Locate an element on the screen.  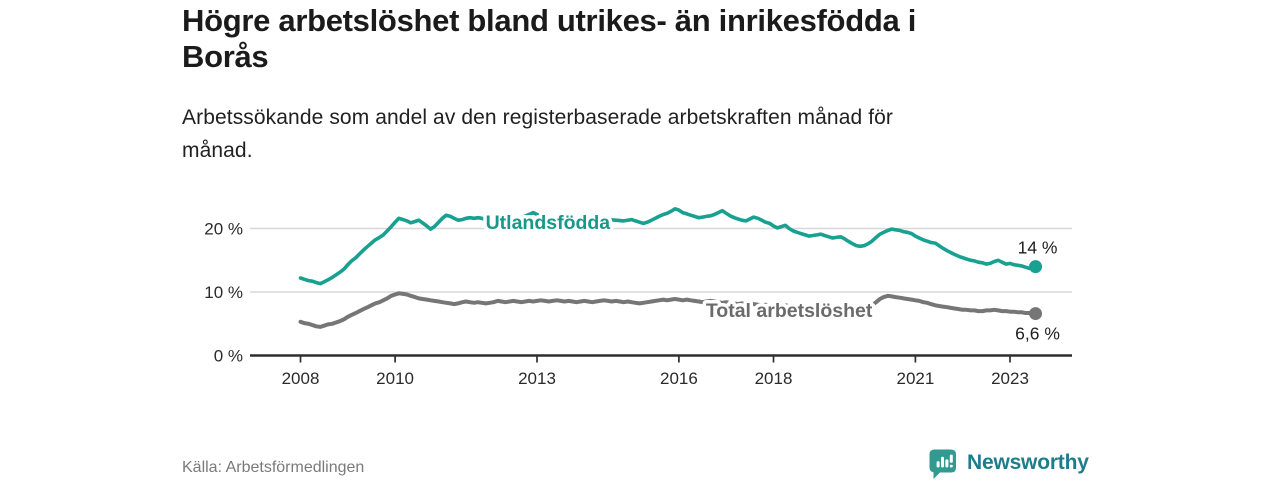
x-tick-label: 2023 is located at coordinates (1010, 378).